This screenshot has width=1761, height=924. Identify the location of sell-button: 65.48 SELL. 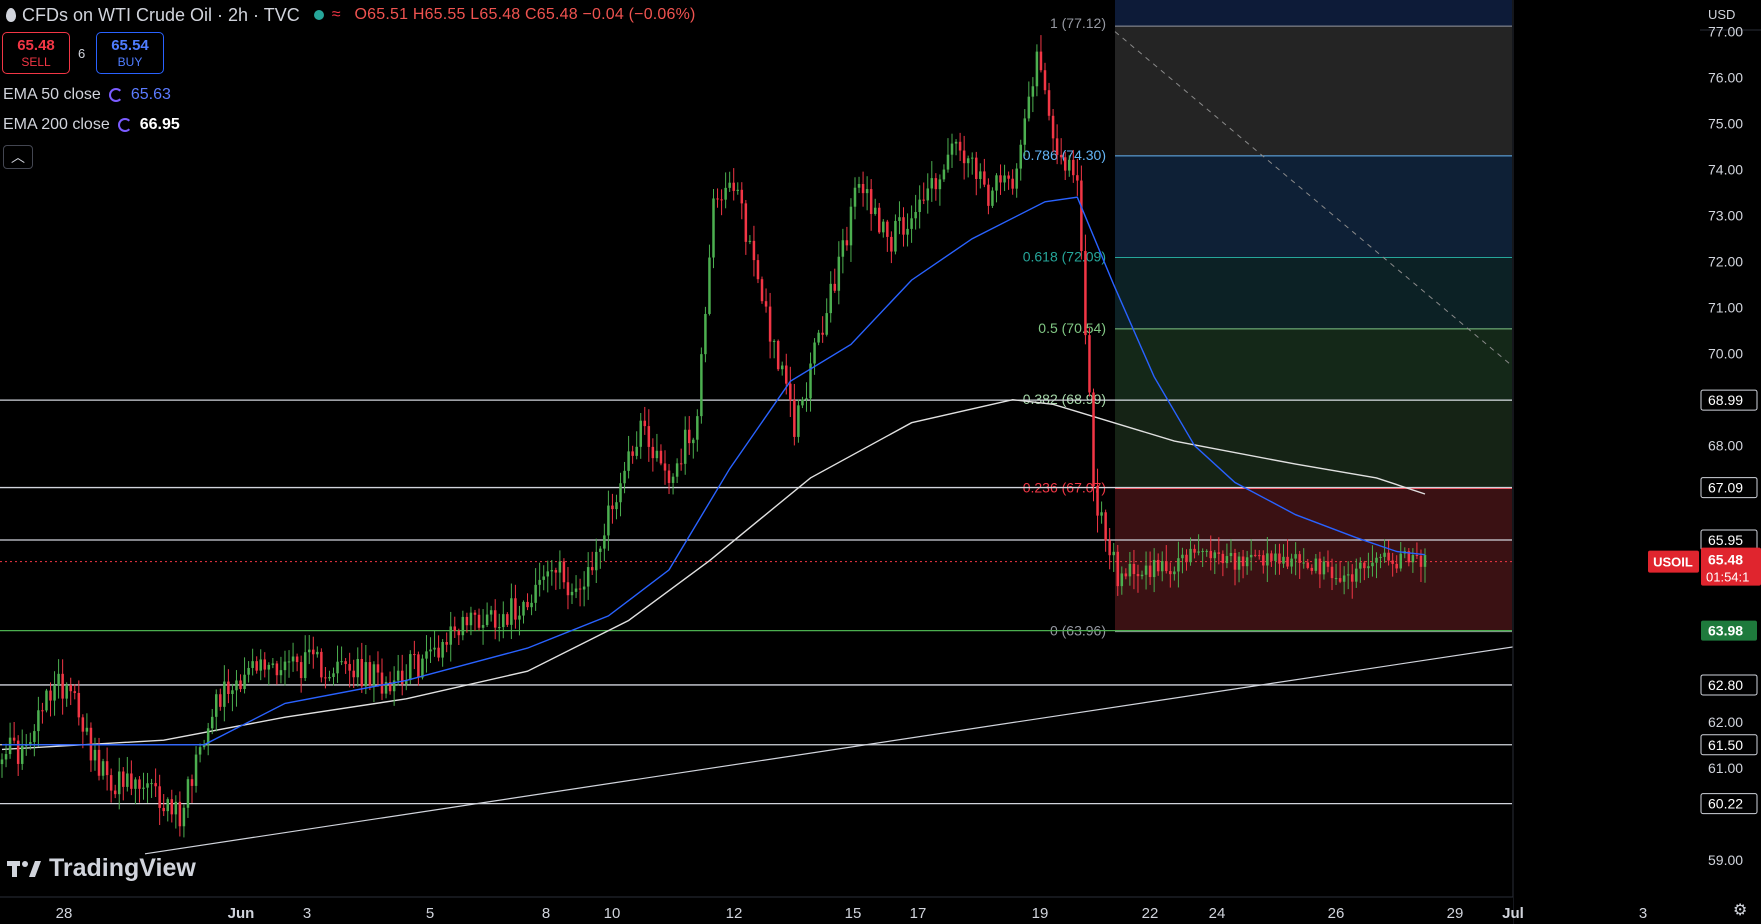
(36, 53).